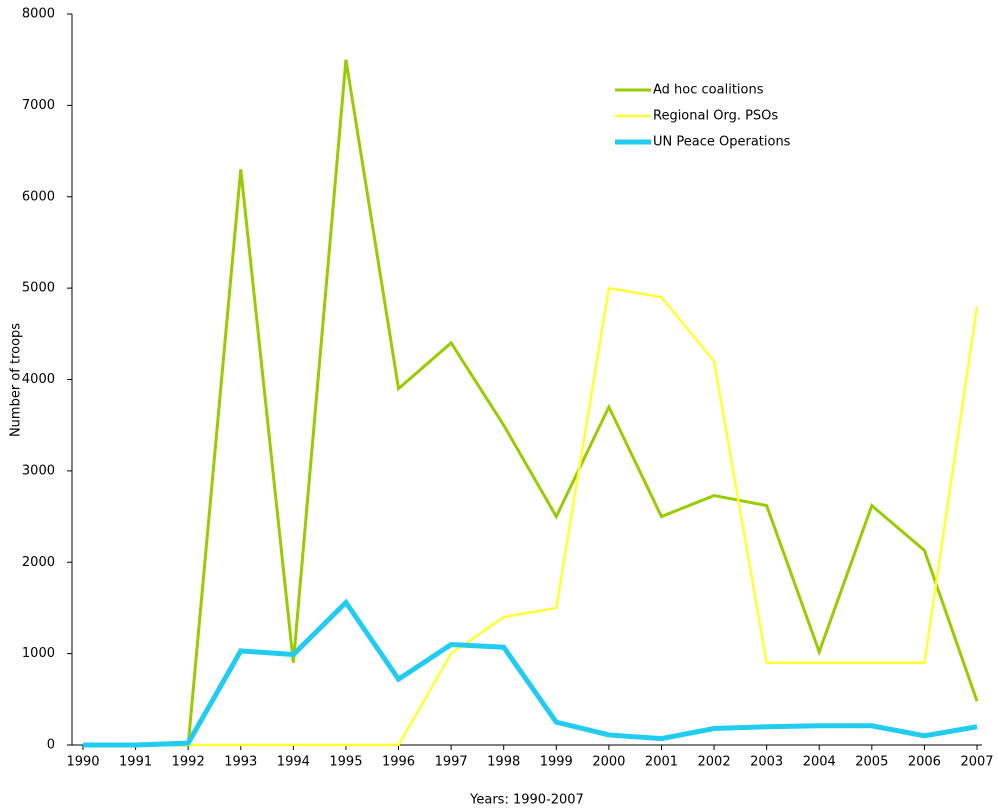 This screenshot has height=809, width=999. Describe the element at coordinates (240, 762) in the screenshot. I see `x-tick-label: 1993` at that location.